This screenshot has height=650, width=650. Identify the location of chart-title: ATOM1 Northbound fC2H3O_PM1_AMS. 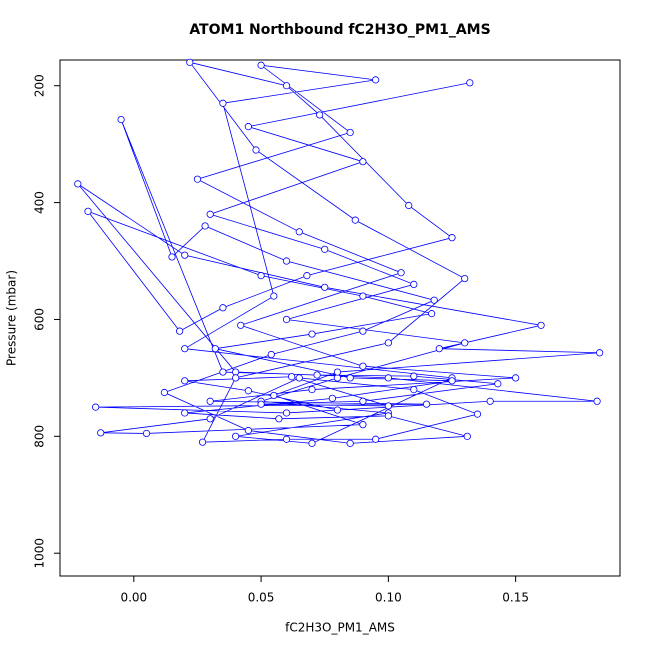
(339, 30).